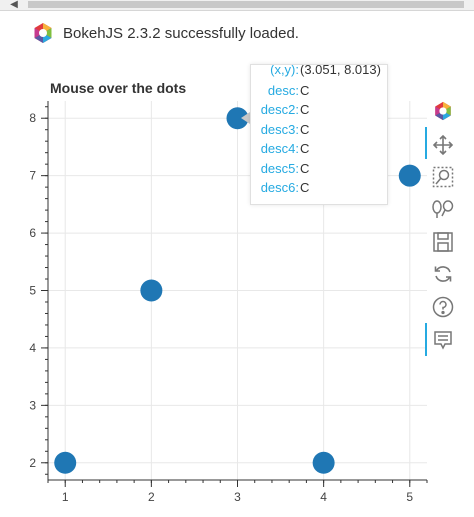  What do you see at coordinates (32, 233) in the screenshot?
I see `y-tick-label: 6` at bounding box center [32, 233].